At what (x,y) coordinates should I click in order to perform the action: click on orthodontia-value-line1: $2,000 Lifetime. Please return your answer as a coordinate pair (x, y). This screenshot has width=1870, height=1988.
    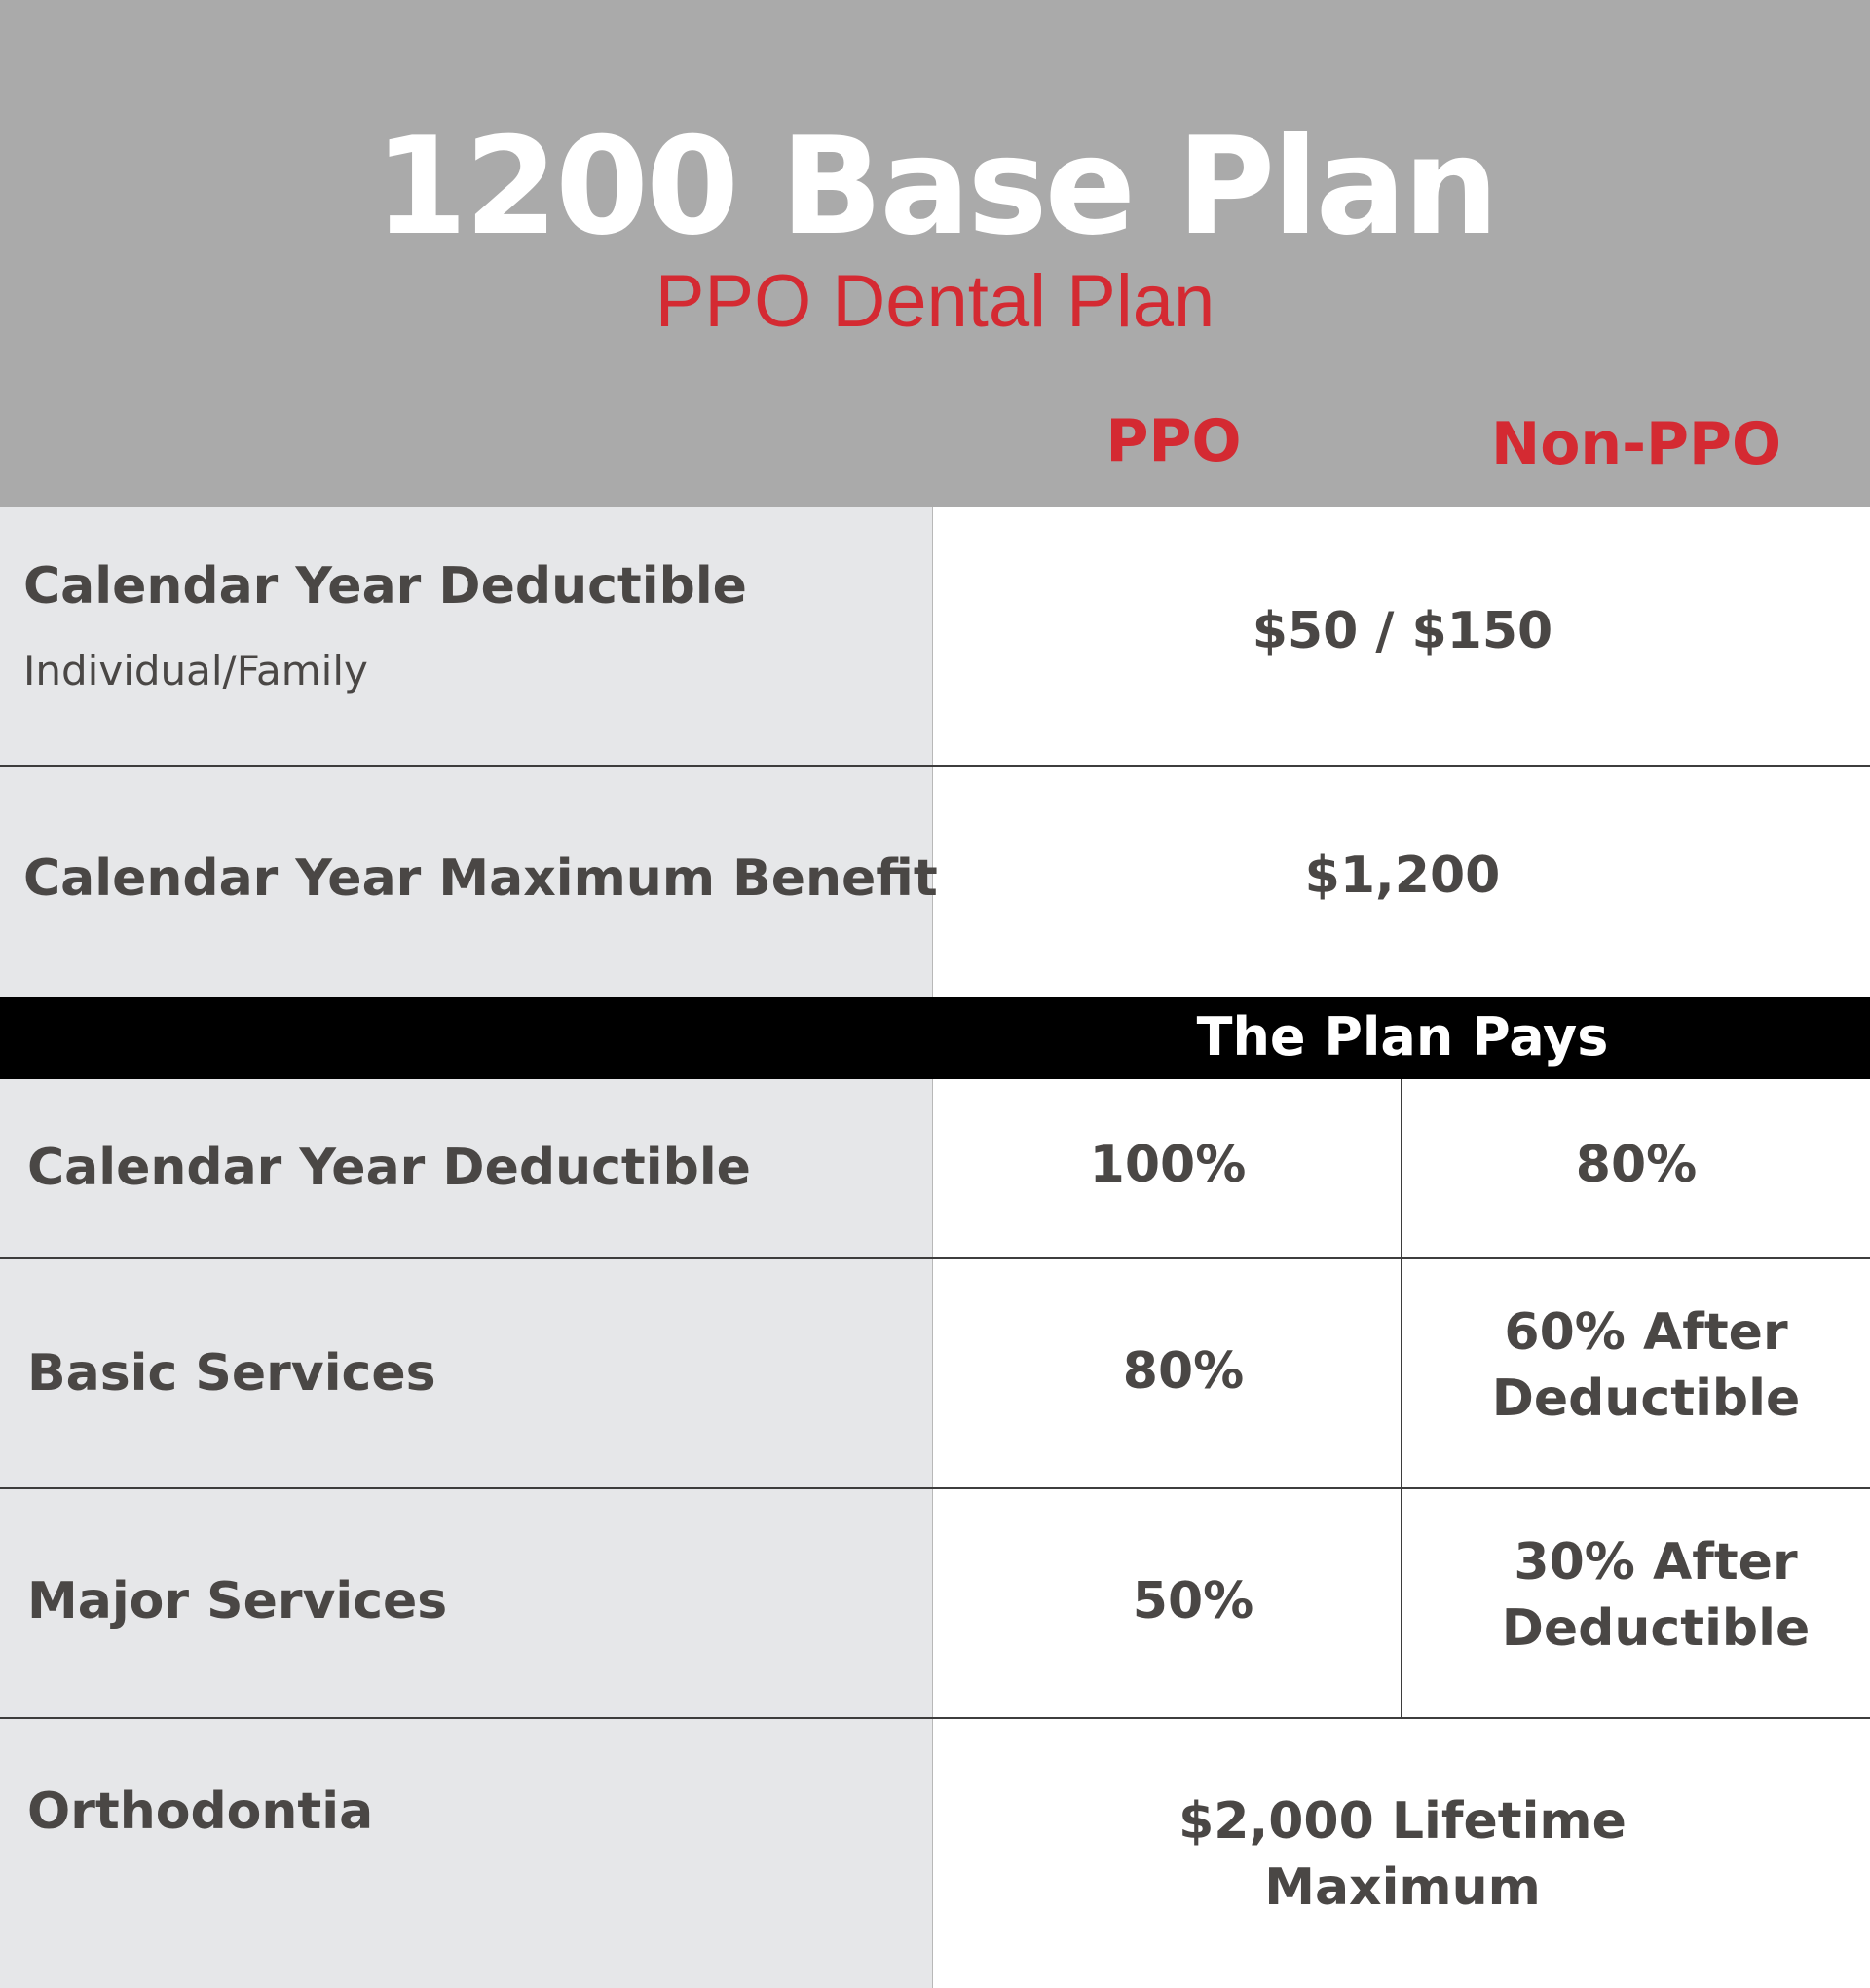
    Looking at the image, I should click on (1403, 1821).